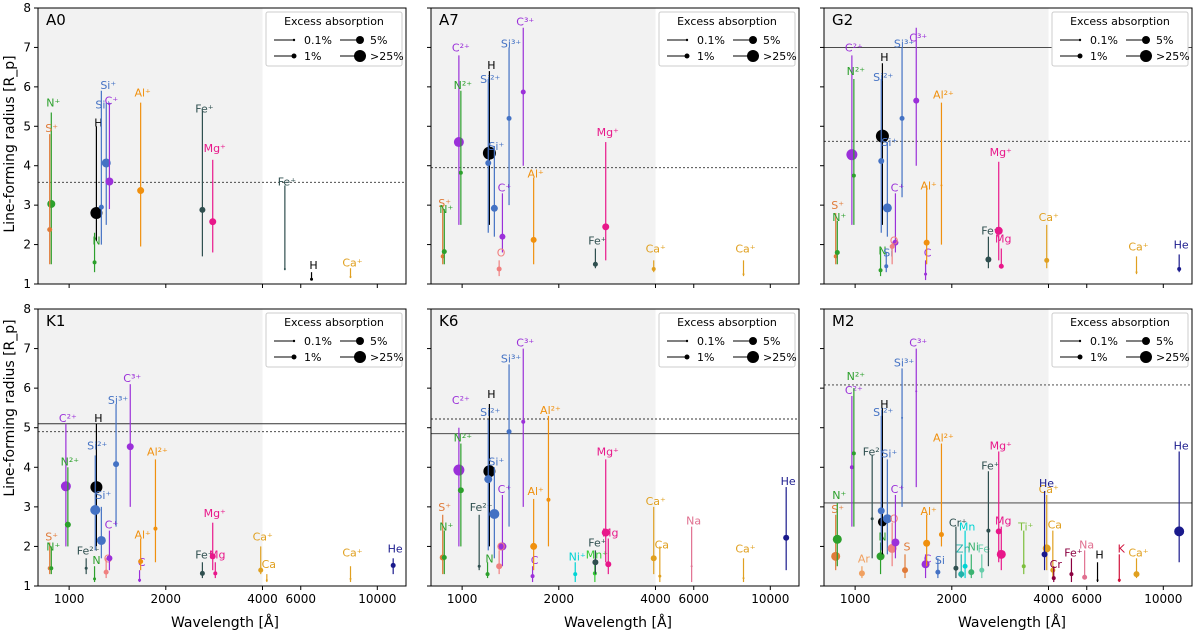 This screenshot has height=632, width=1200. What do you see at coordinates (501, 546) in the screenshot?
I see `line-O-label: O` at bounding box center [501, 546].